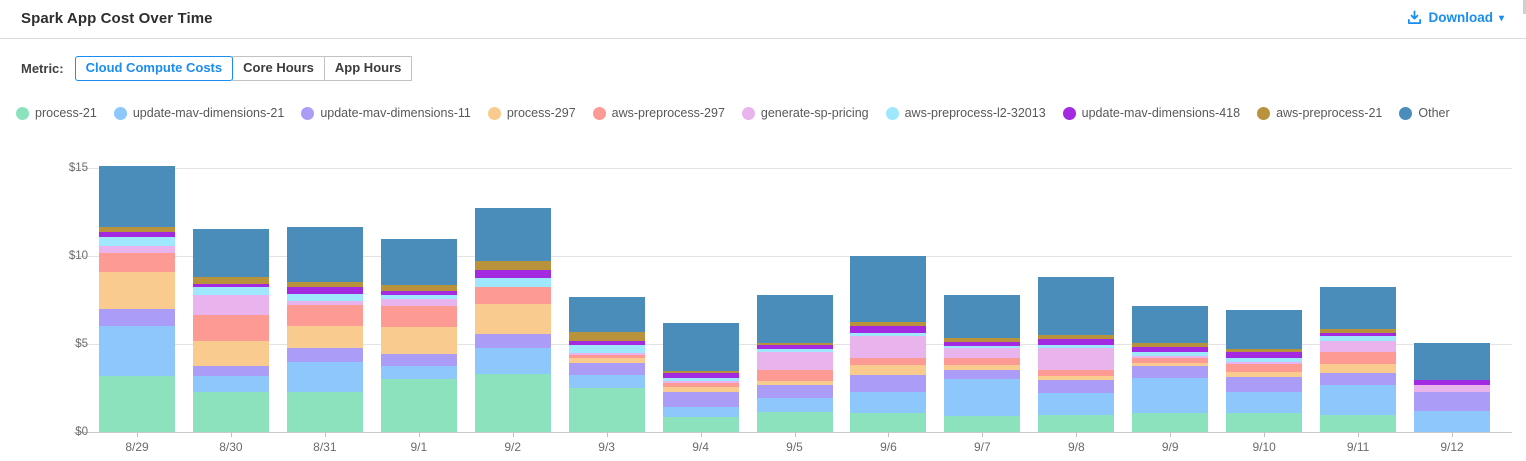  I want to click on legend-item-update-mav-dimensions-418: update-mav-dimensions-418, so click(1151, 113).